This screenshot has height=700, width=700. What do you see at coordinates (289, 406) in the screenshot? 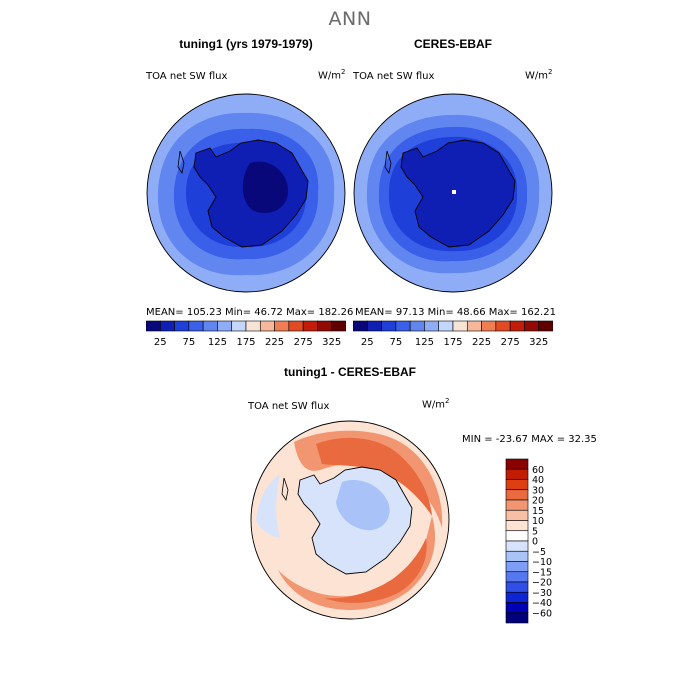
I see `variable-label-difference: TOA net SW flux` at bounding box center [289, 406].